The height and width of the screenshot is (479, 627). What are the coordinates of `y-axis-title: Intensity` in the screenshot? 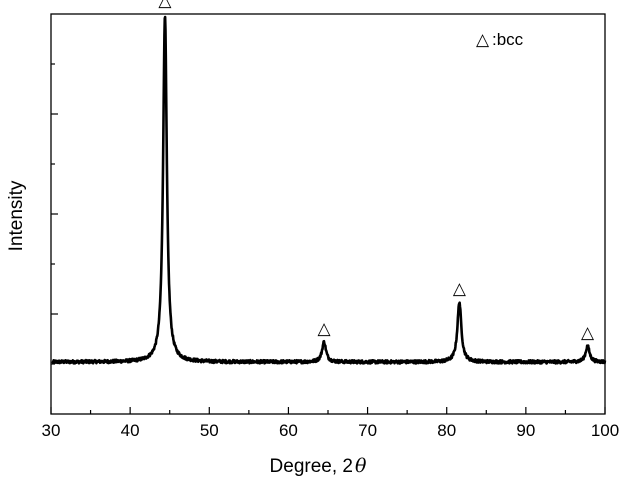 It's located at (16, 215).